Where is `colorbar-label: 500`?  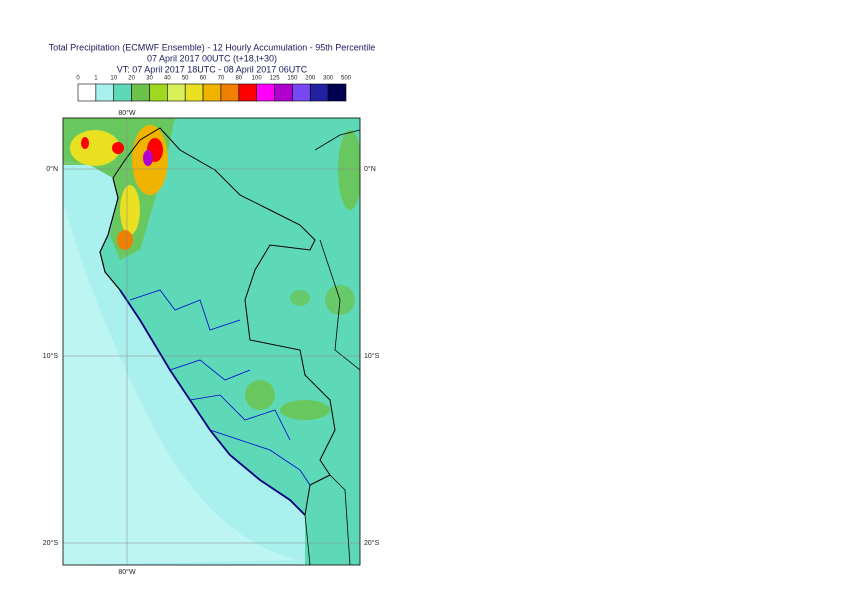 colorbar-label: 500 is located at coordinates (346, 79).